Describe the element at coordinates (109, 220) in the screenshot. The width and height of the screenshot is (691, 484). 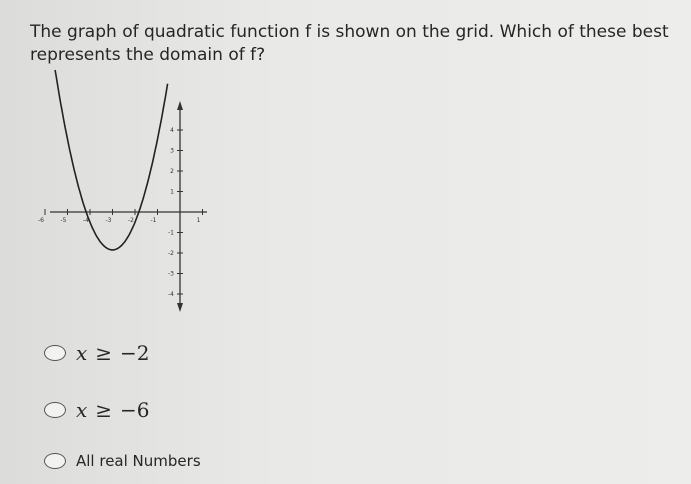
I see `x-tick-label: -3` at that location.